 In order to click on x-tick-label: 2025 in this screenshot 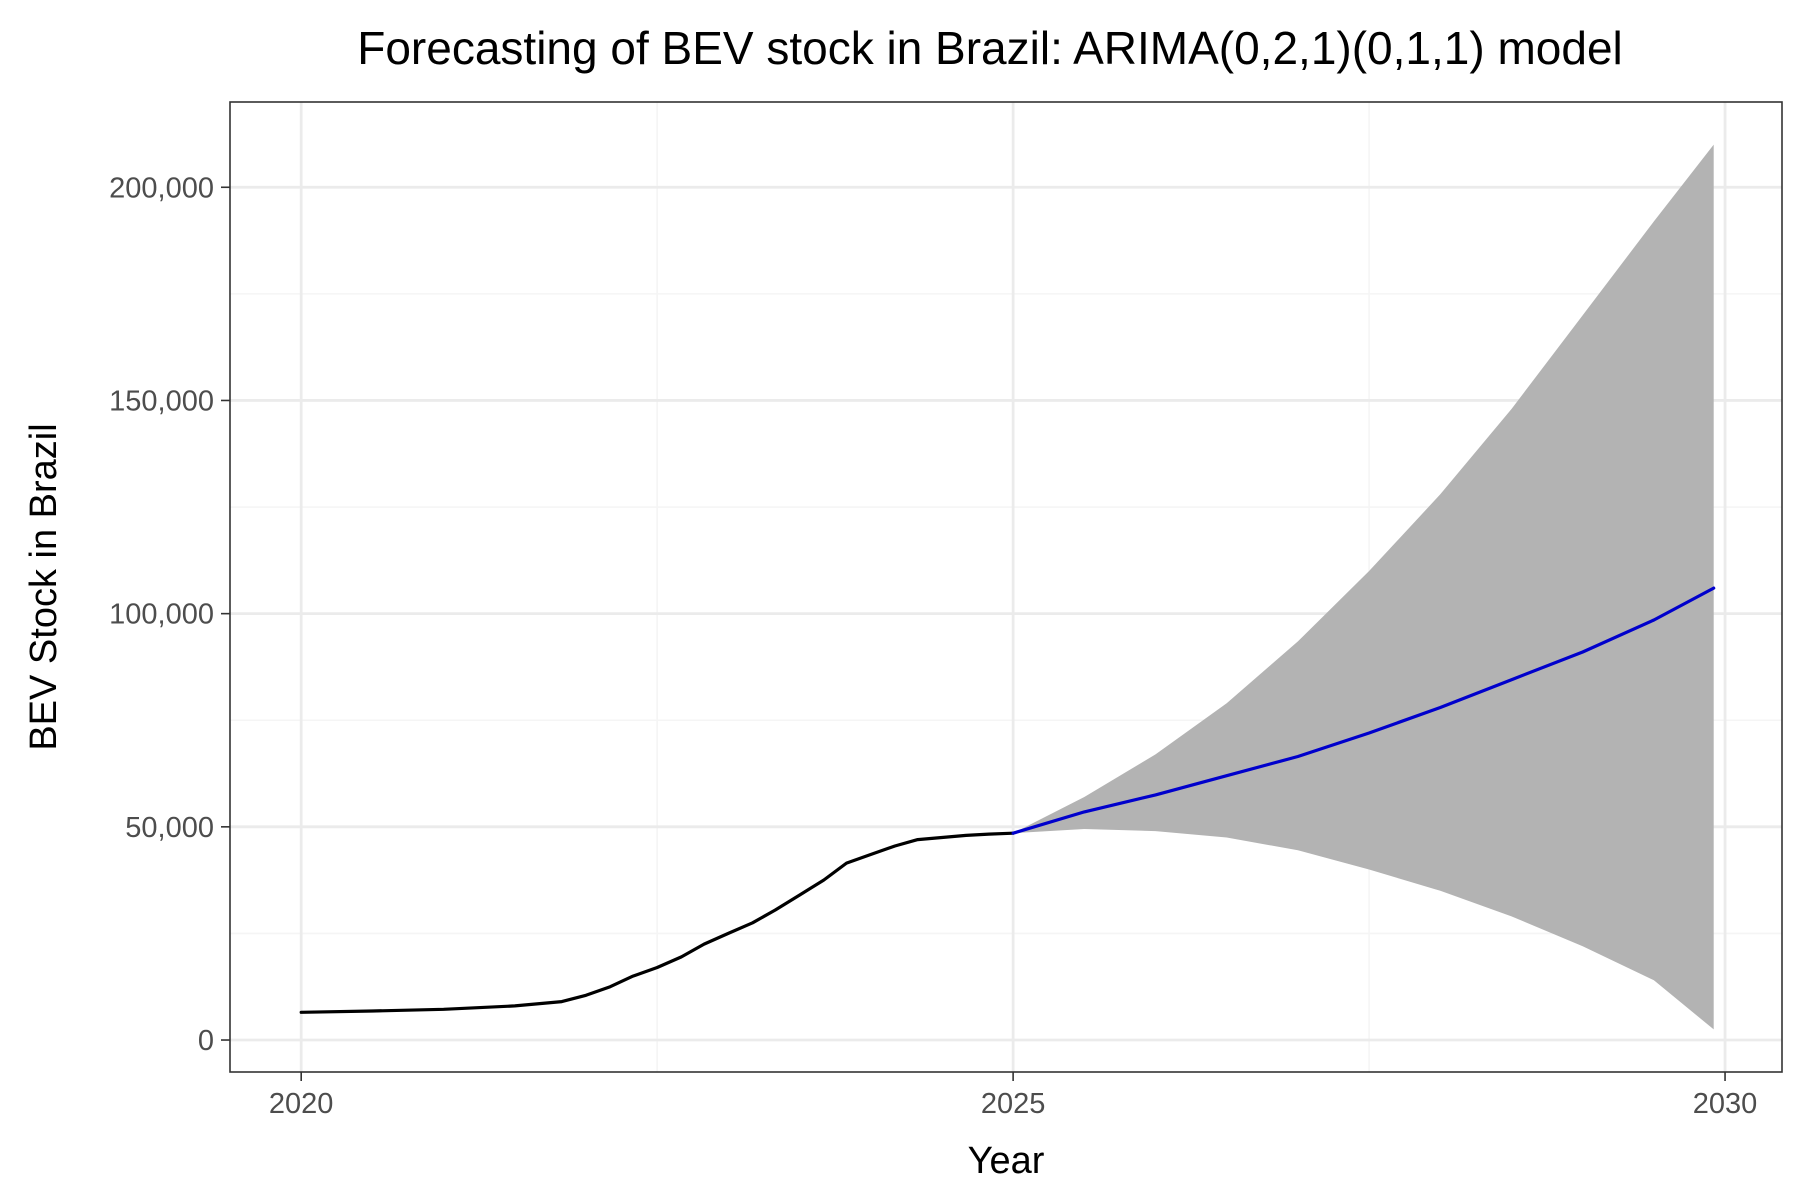, I will do `click(1013, 1104)`.